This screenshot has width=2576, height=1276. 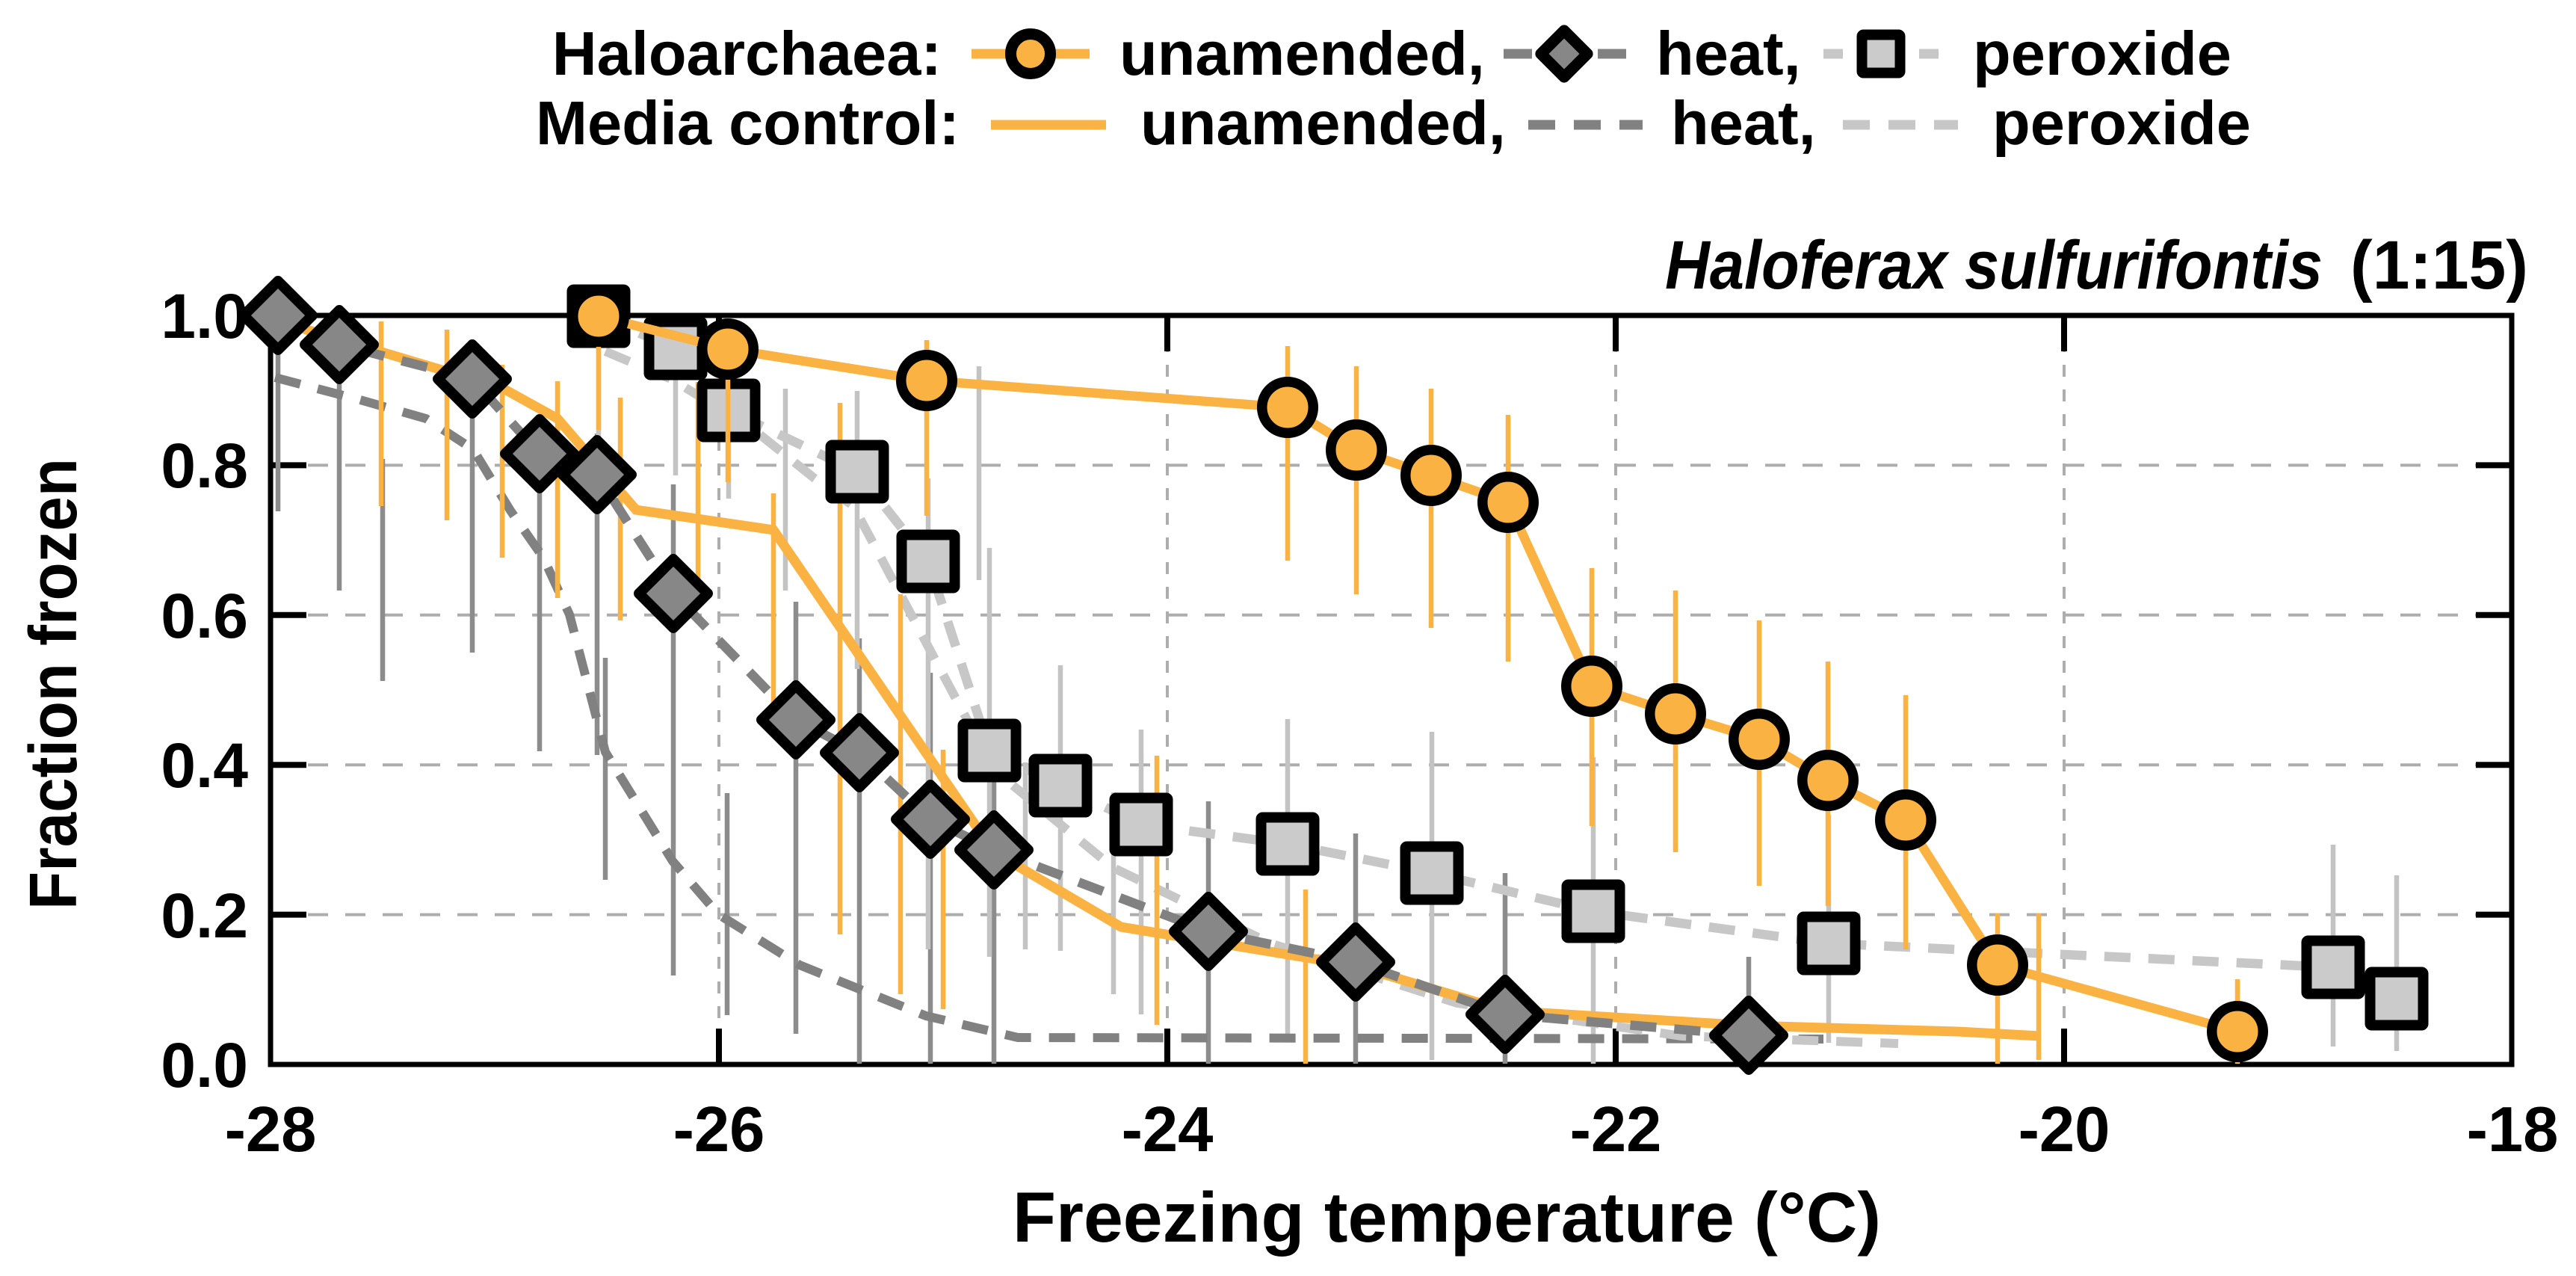 I want to click on svg-text: Haloarchaea:, so click(x=747, y=53).